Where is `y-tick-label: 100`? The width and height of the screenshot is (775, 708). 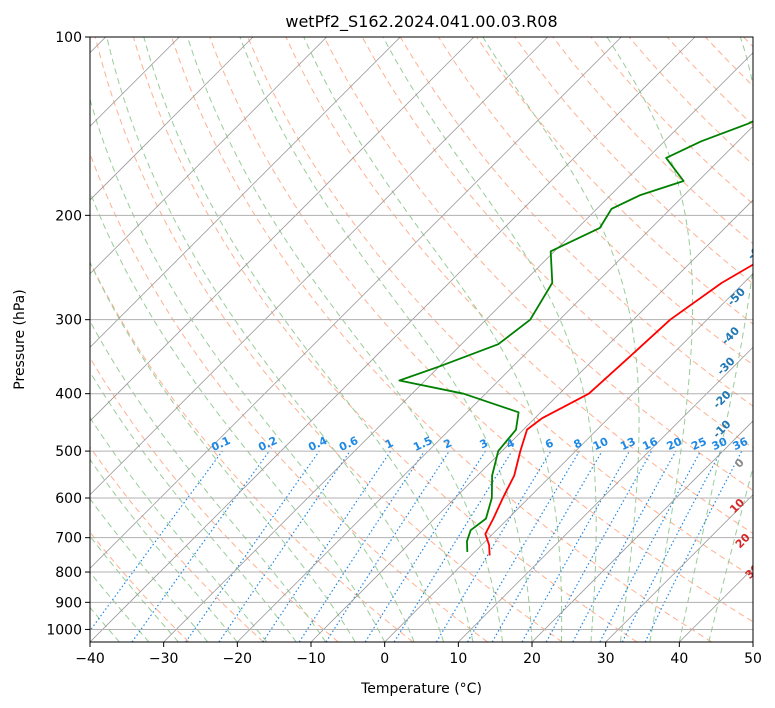 y-tick-label: 100 is located at coordinates (68, 38).